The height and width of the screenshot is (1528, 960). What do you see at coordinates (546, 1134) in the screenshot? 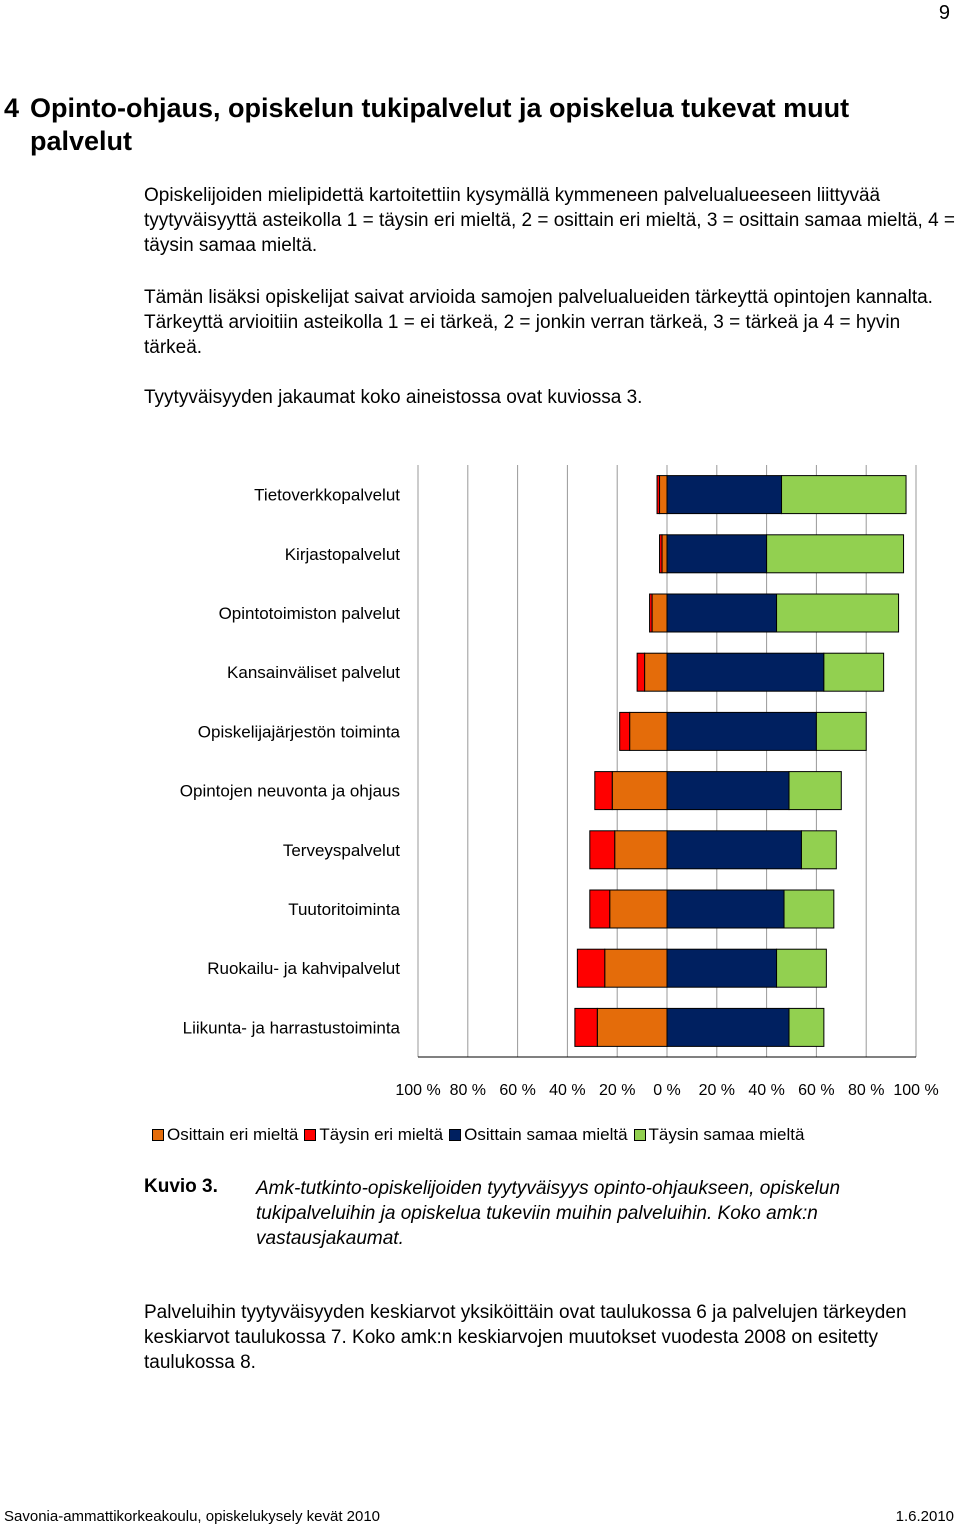
I see `legend-label: Osittain samaa mieltä` at bounding box center [546, 1134].